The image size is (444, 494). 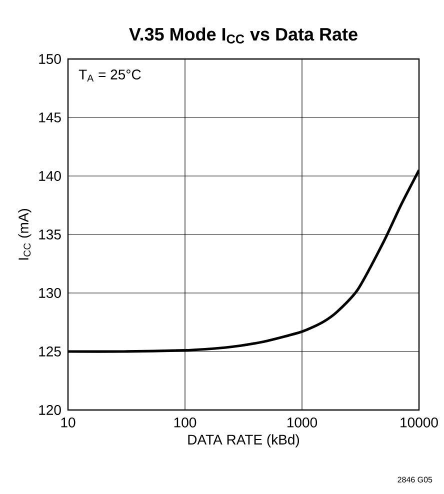 What do you see at coordinates (50, 293) in the screenshot?
I see `y-tick-label: 130` at bounding box center [50, 293].